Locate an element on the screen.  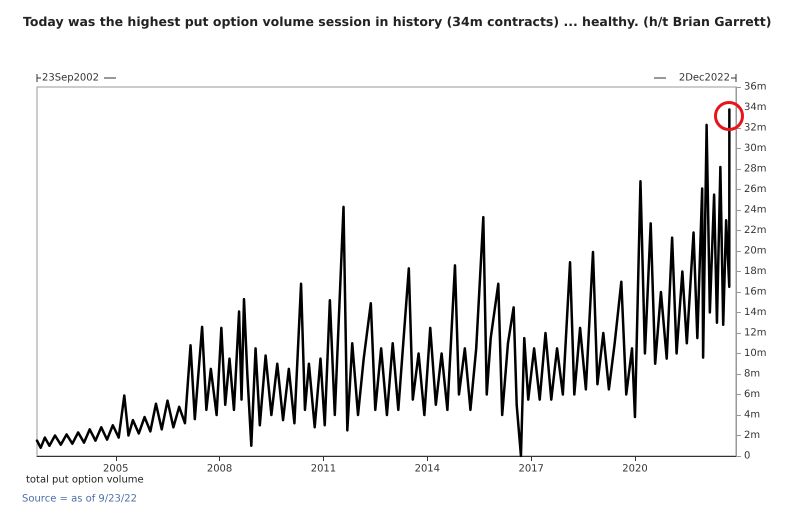
y-tick-label: 10m is located at coordinates (755, 353).